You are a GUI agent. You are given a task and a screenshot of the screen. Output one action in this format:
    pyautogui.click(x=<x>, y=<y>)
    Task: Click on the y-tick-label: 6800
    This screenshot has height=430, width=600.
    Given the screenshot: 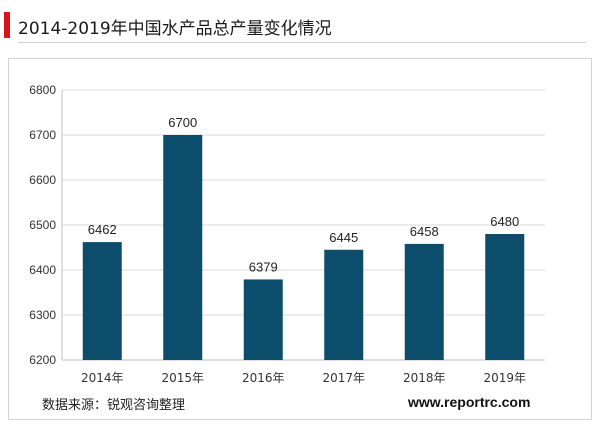 What is the action you would take?
    pyautogui.click(x=42, y=90)
    